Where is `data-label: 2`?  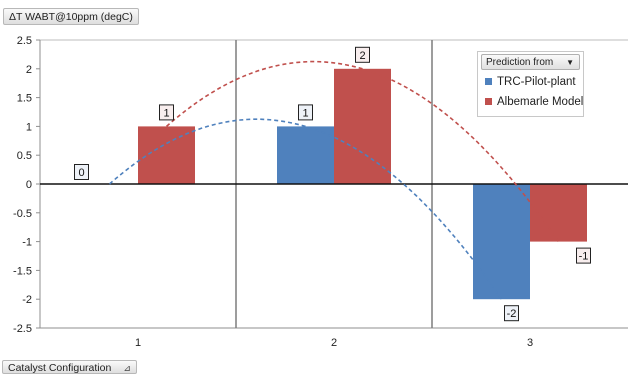
data-label: 2 is located at coordinates (362, 56).